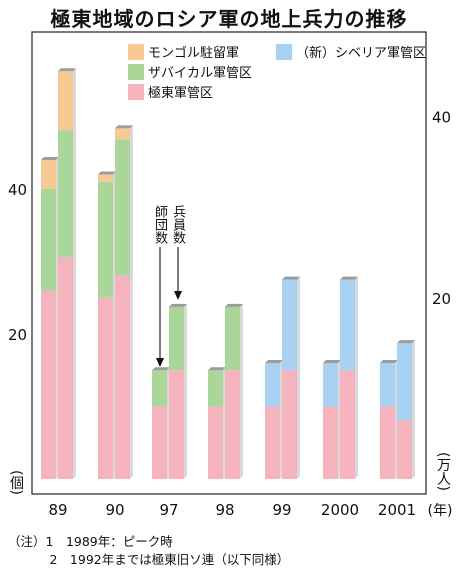 Image resolution: width=458 pixels, height=573 pixels. I want to click on divisions-arrow-head, so click(160, 362).